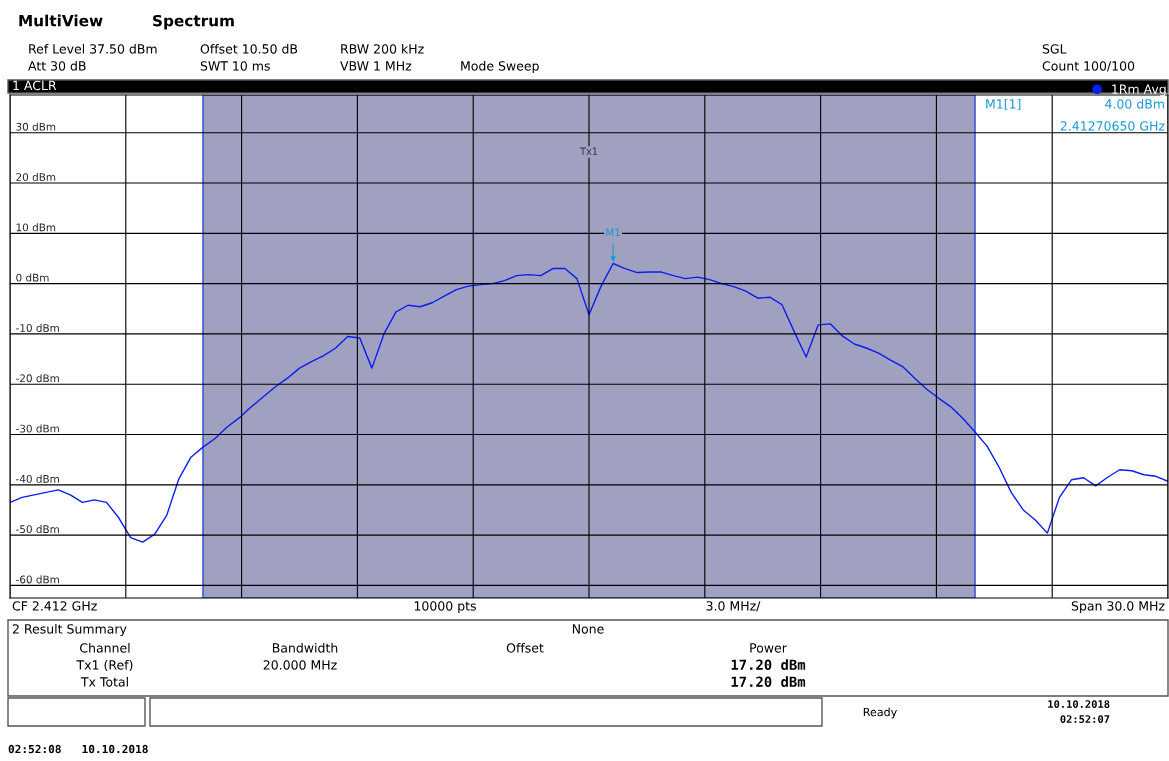 The image size is (1169, 761). I want to click on text: Bandwidth, so click(305, 647).